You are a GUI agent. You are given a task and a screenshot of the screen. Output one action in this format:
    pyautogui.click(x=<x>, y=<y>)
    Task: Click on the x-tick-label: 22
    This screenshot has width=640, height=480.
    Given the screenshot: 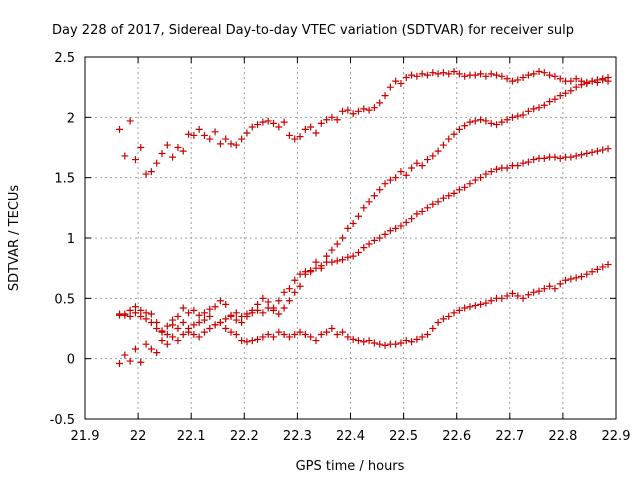 What is the action you would take?
    pyautogui.click(x=138, y=436)
    